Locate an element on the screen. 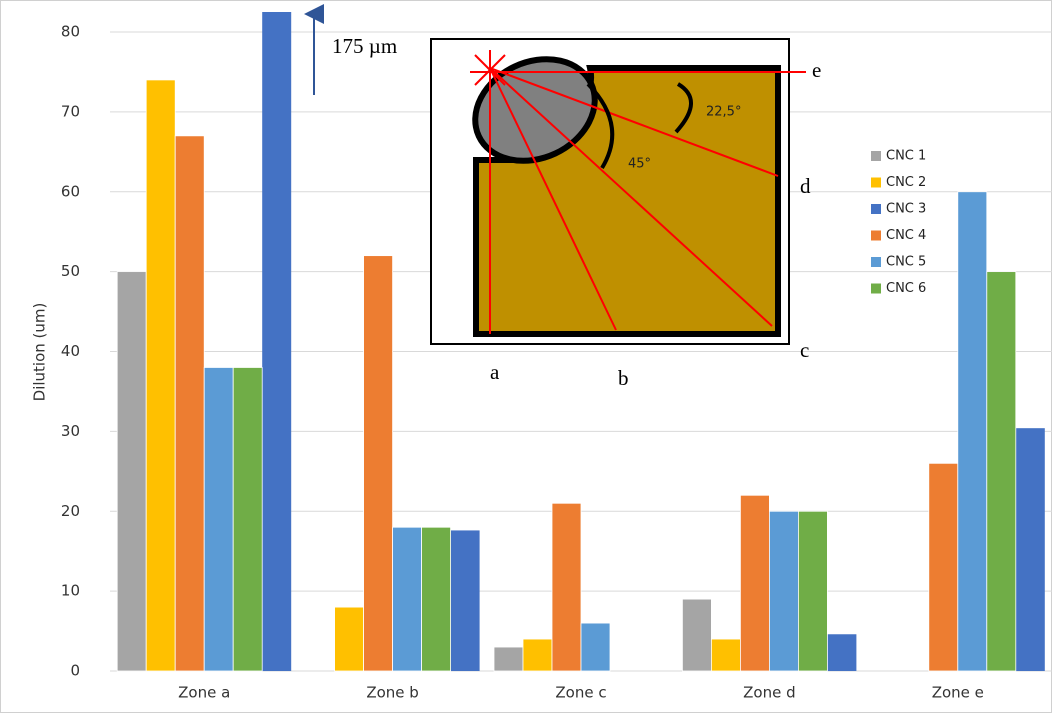  legend-label: CNC 5 is located at coordinates (906, 262).